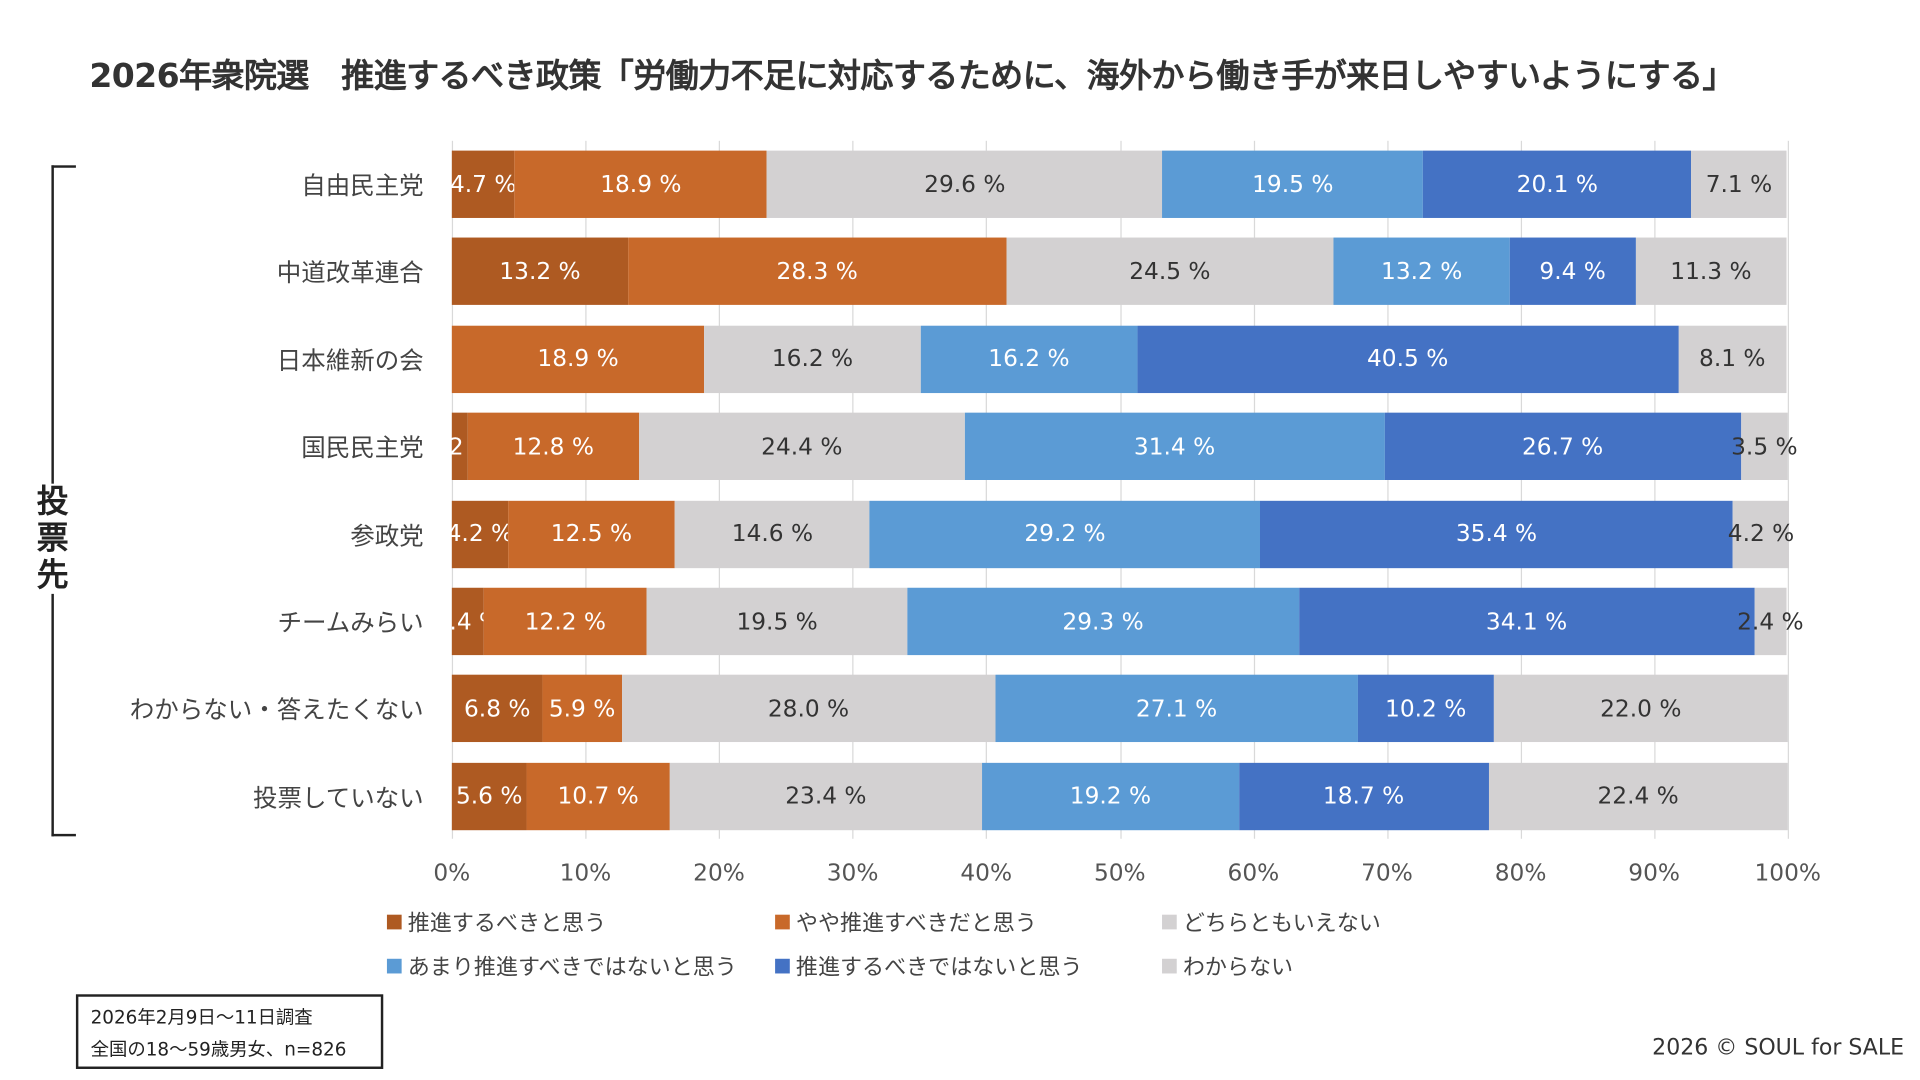  What do you see at coordinates (1520, 873) in the screenshot?
I see `x-tick-label: 80%` at bounding box center [1520, 873].